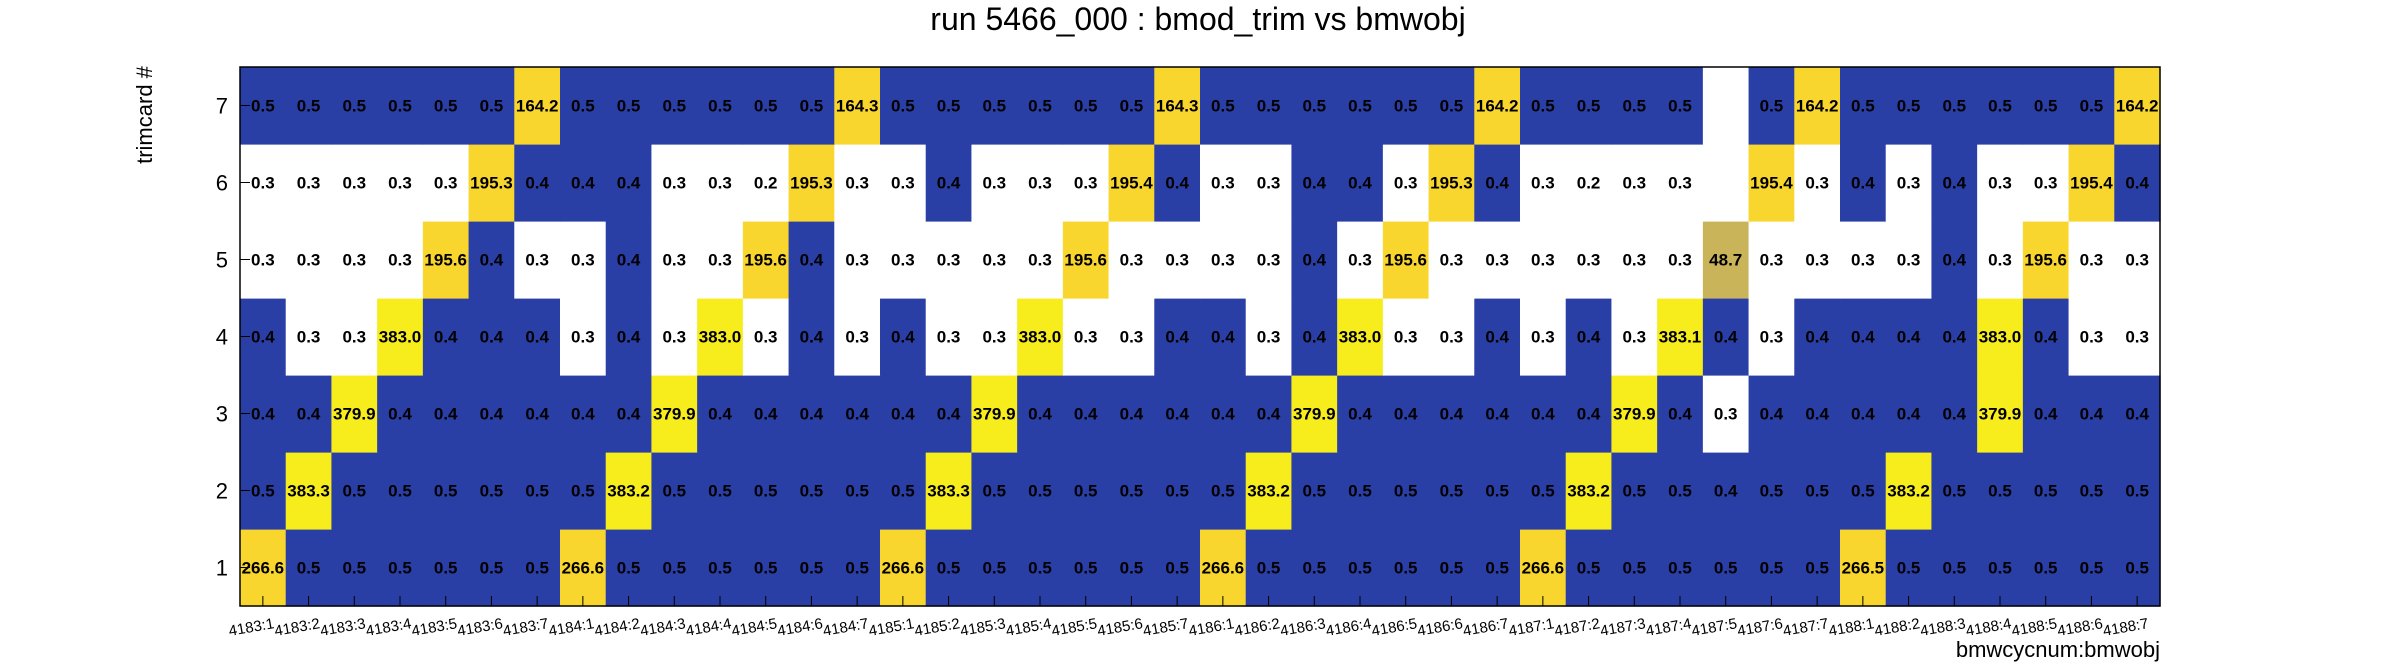 This screenshot has height=672, width=2396. I want to click on heatmap-cell-4-4186:2, so click(1269, 337).